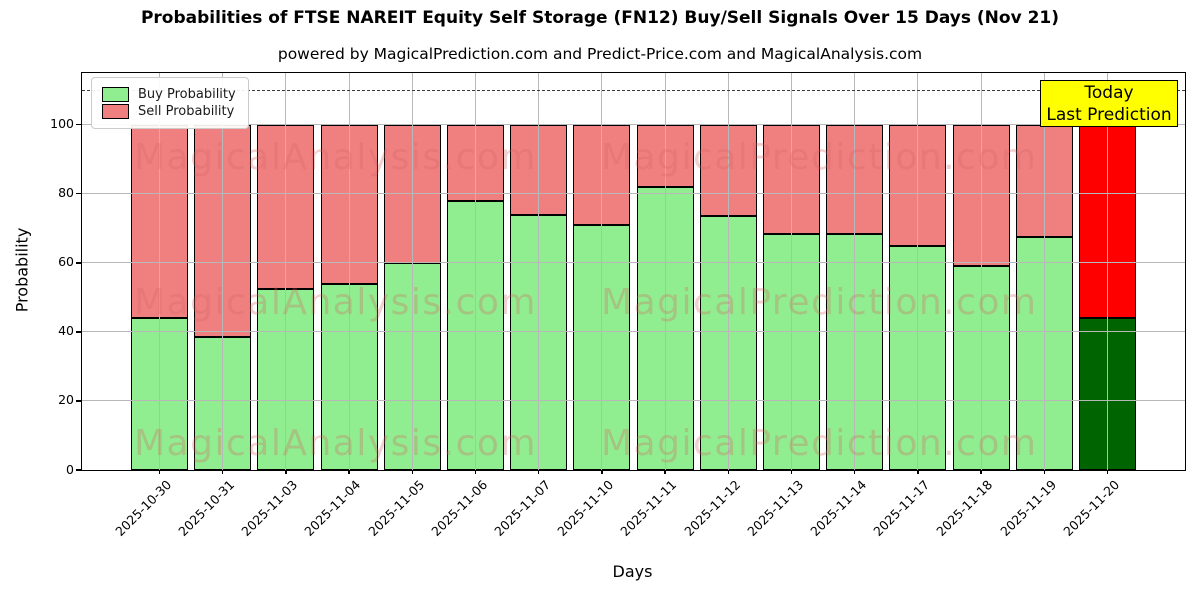  Describe the element at coordinates (1091, 508) in the screenshot. I see `x-tick-label: 2025-11-20` at that location.